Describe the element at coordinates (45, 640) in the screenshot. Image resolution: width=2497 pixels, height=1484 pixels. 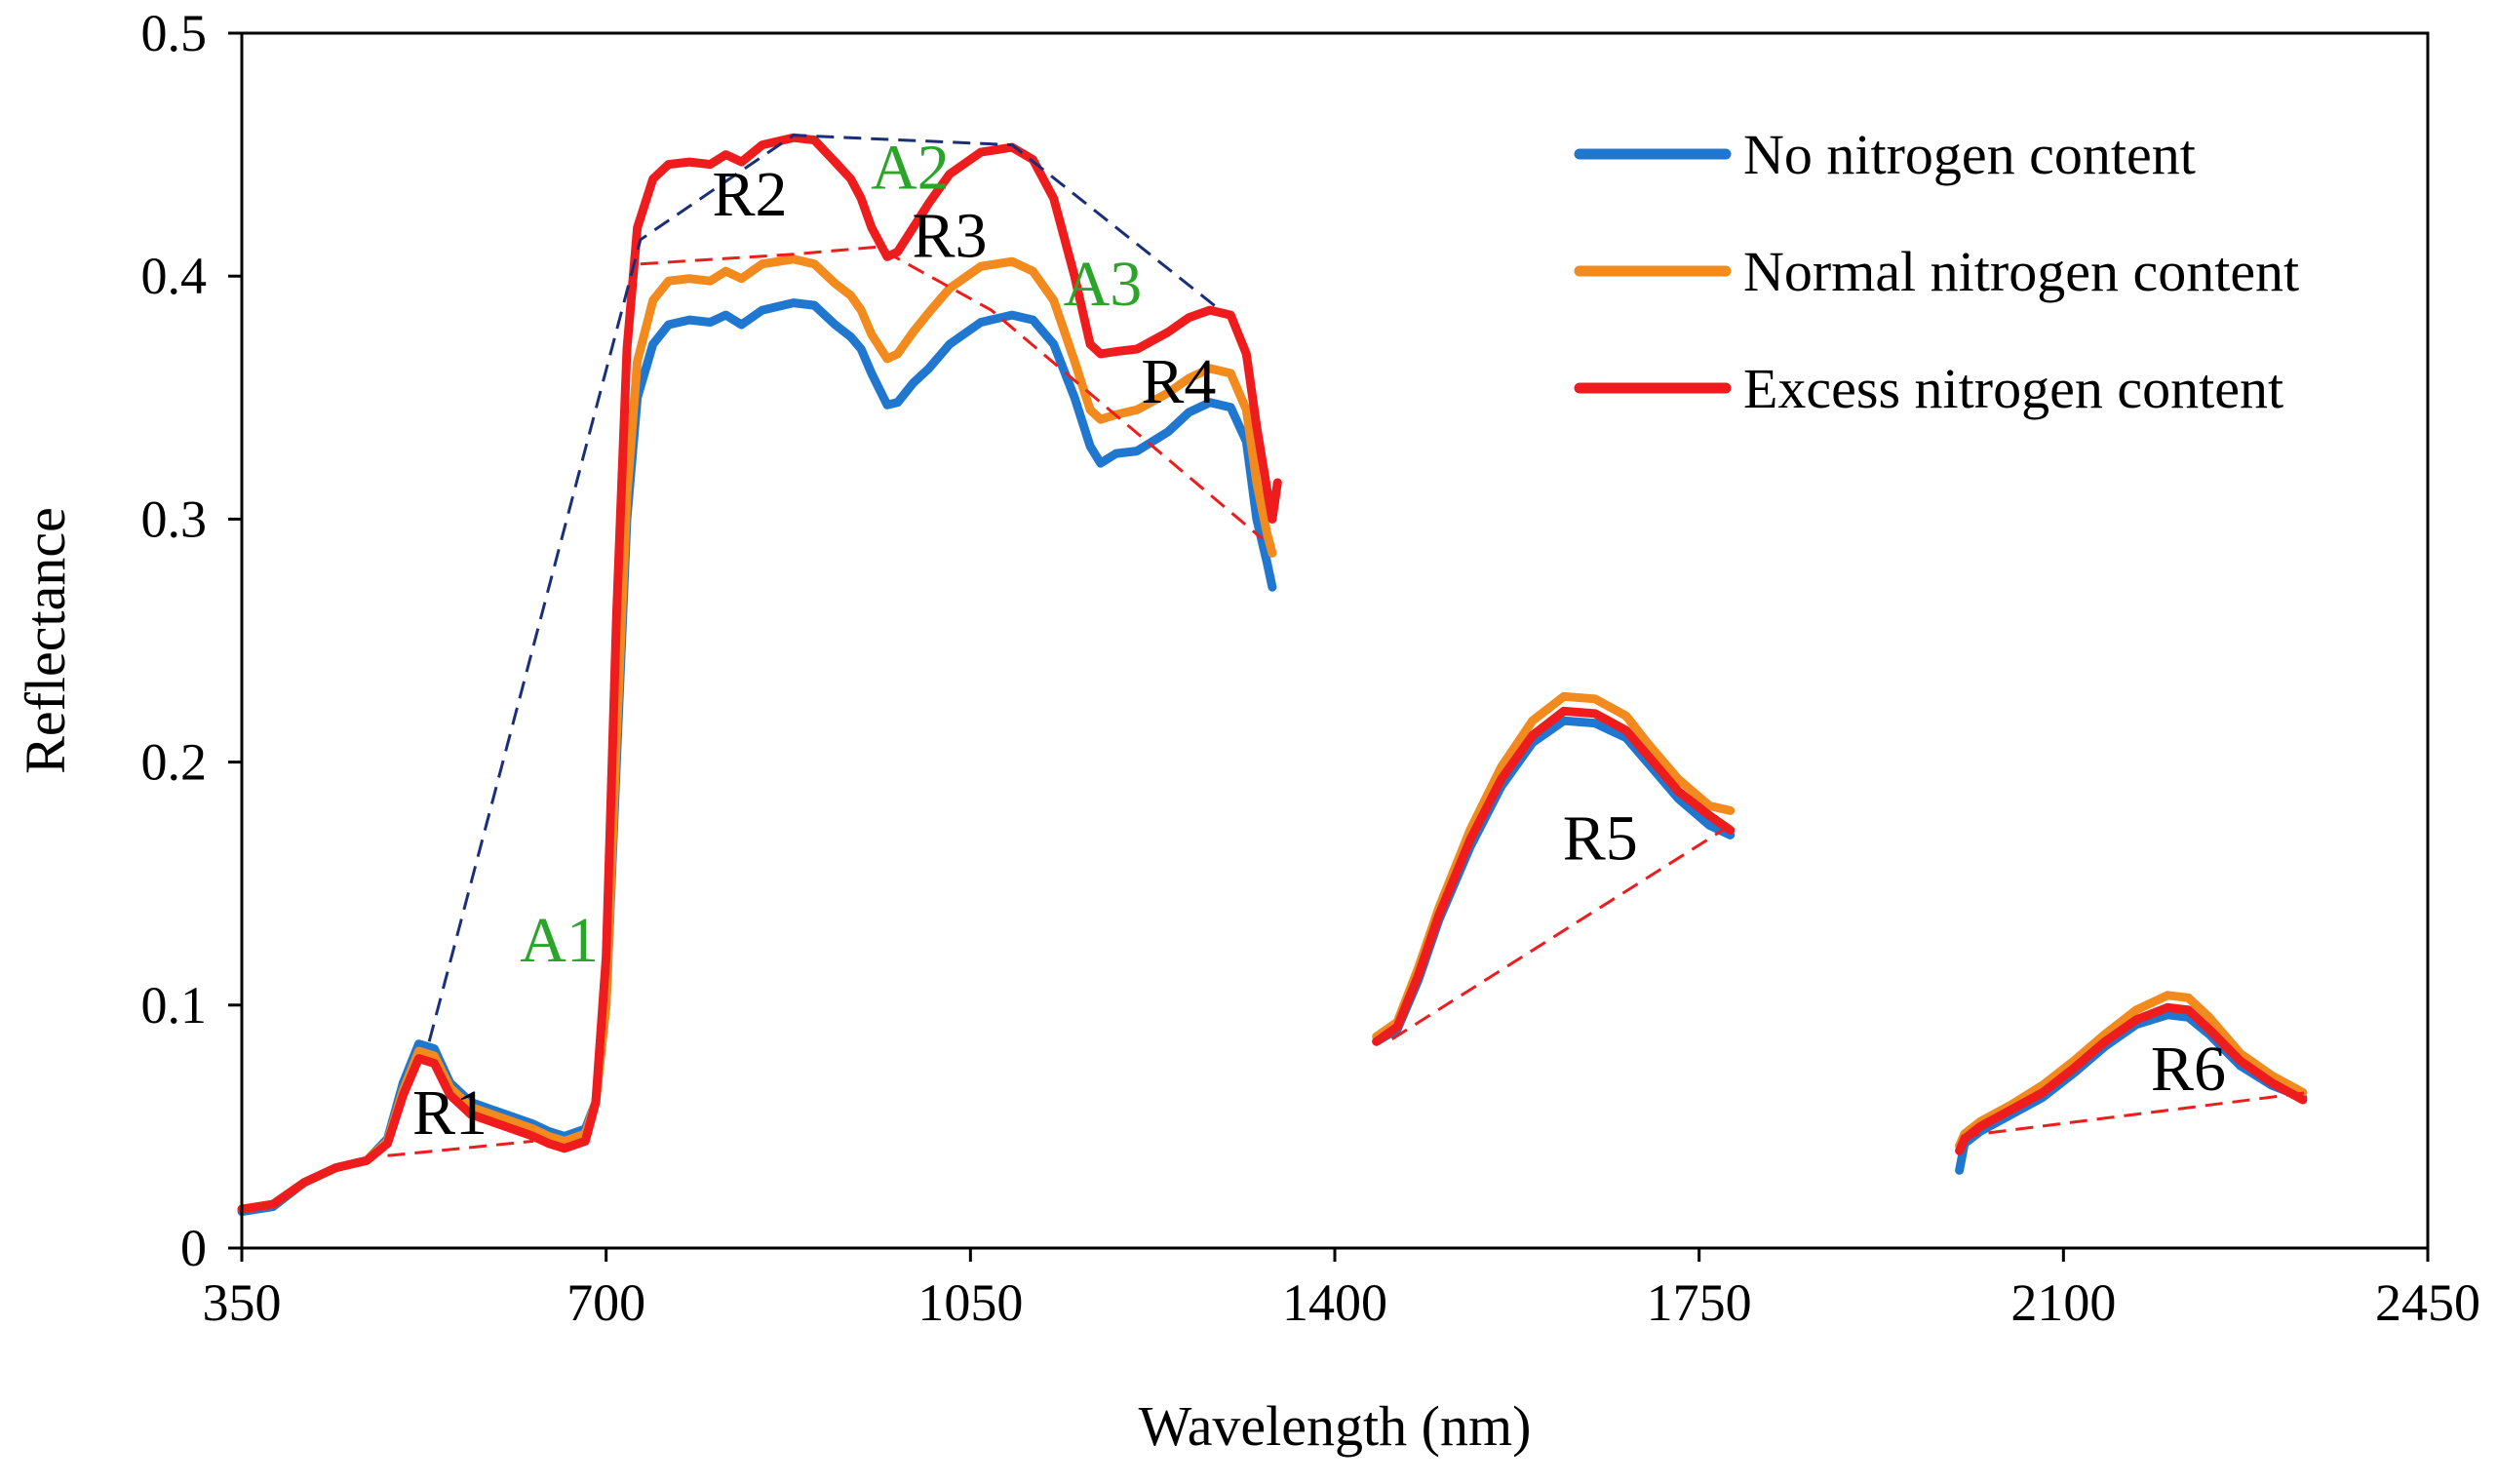
I see `y-axis-label: Reflectance` at that location.